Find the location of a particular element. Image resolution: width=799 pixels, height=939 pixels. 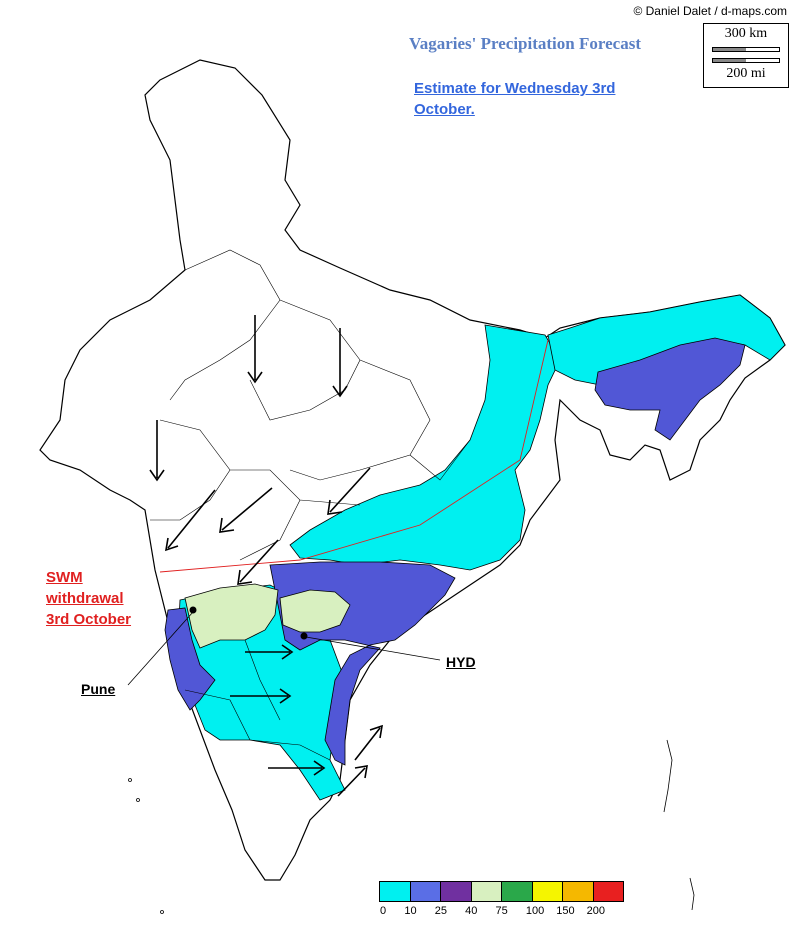

legend-tick-label: 150 is located at coordinates (565, 911).